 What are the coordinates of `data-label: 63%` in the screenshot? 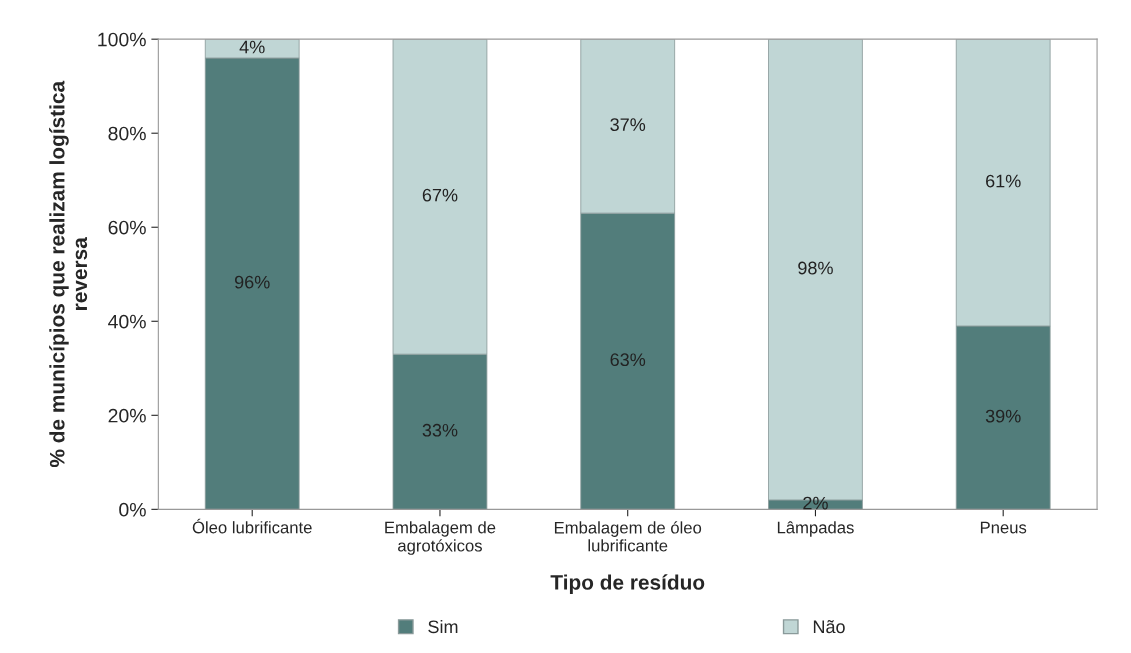 It's located at (628, 360).